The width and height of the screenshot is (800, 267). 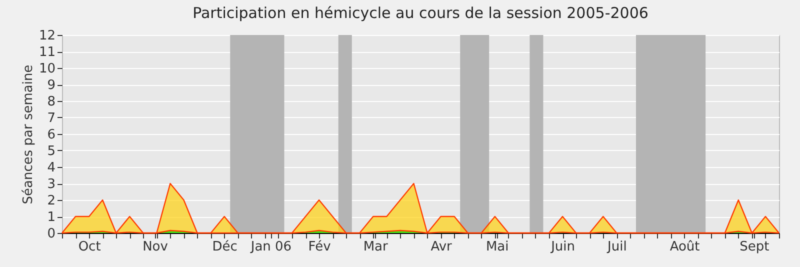 What do you see at coordinates (51, 168) in the screenshot?
I see `y-tick-label: 4` at bounding box center [51, 168].